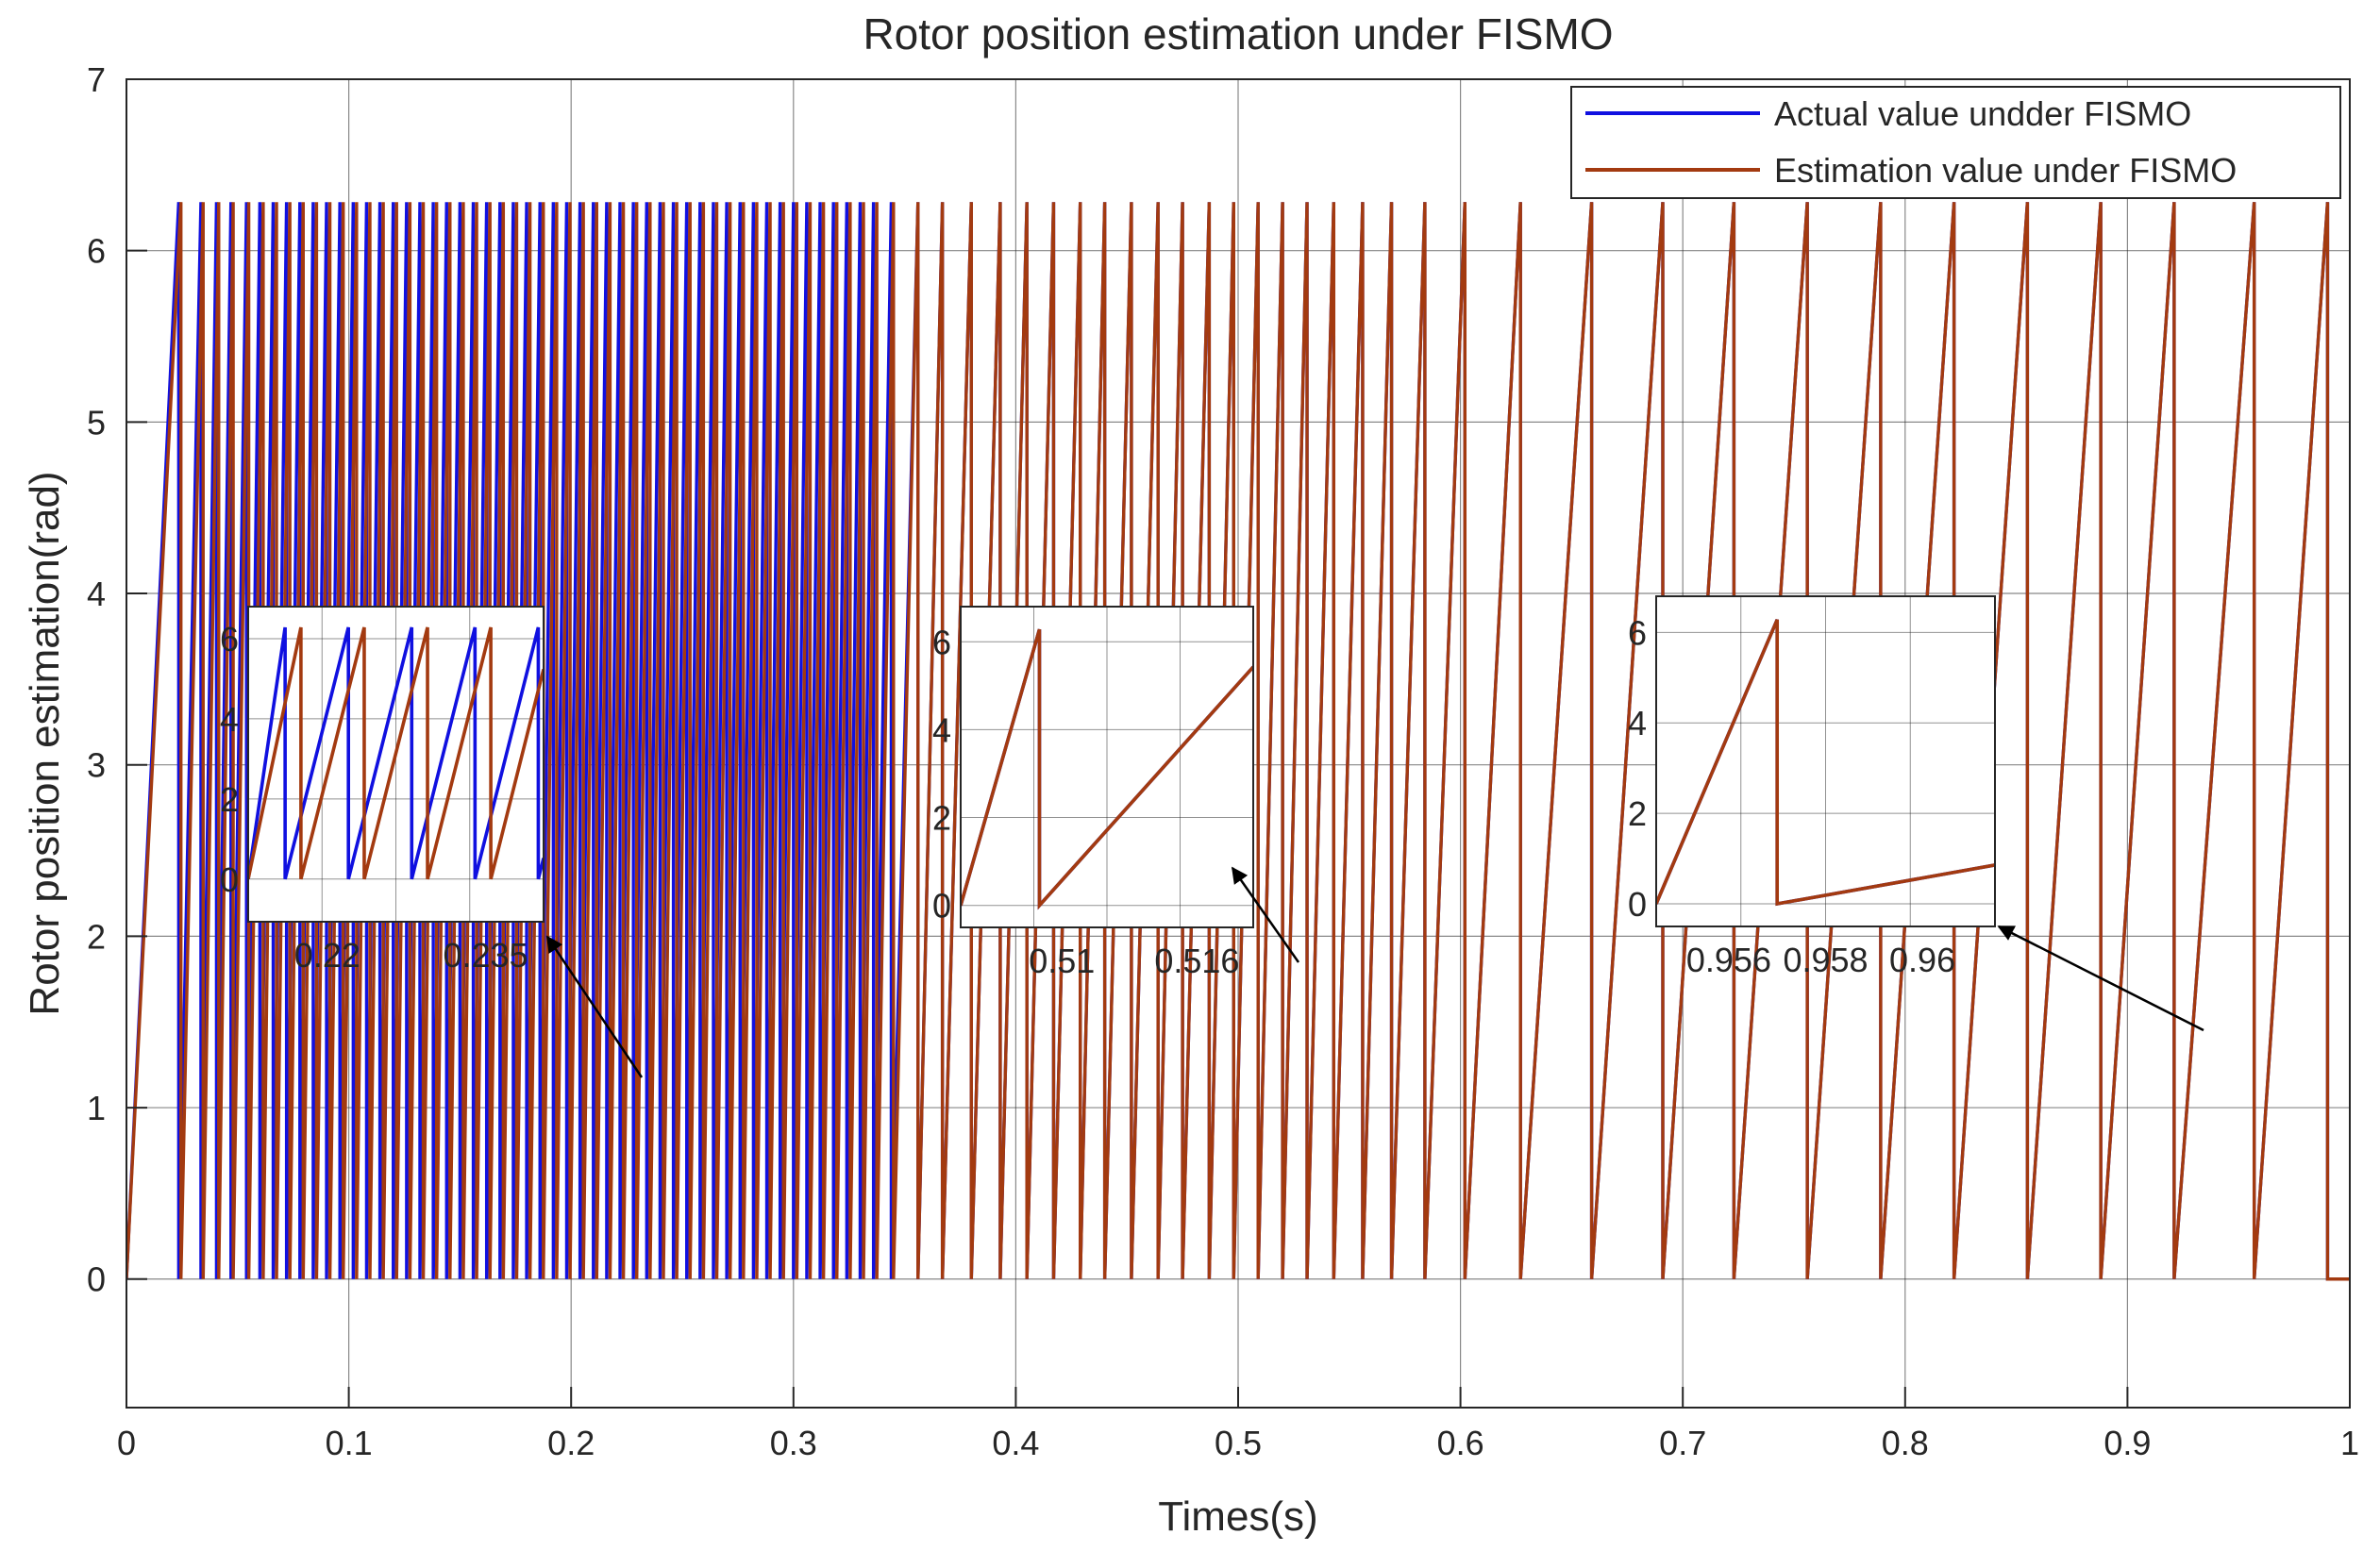 Image resolution: width=2380 pixels, height=1551 pixels. I want to click on y-axis-label: Rotor position estimation(rad), so click(45, 743).